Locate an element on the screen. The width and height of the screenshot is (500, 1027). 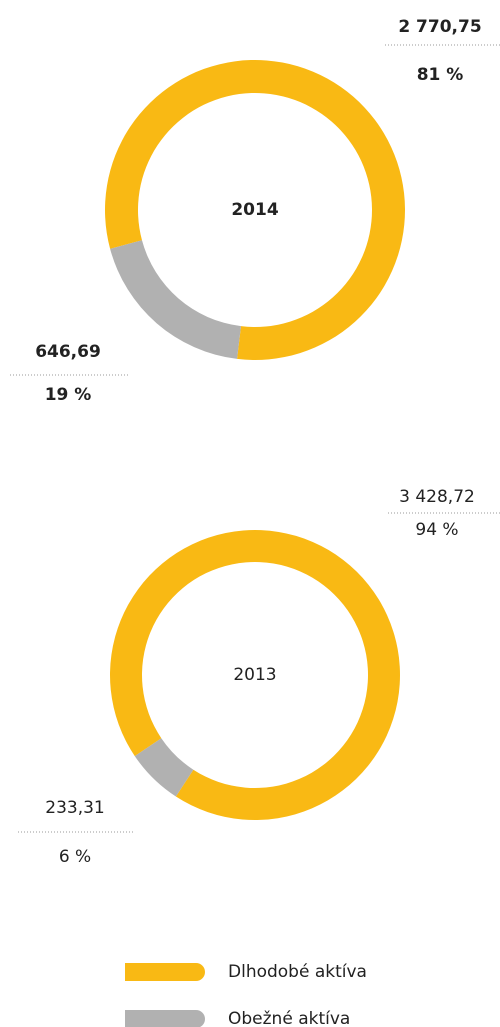
value-label: 3 428,72 is located at coordinates (437, 497).